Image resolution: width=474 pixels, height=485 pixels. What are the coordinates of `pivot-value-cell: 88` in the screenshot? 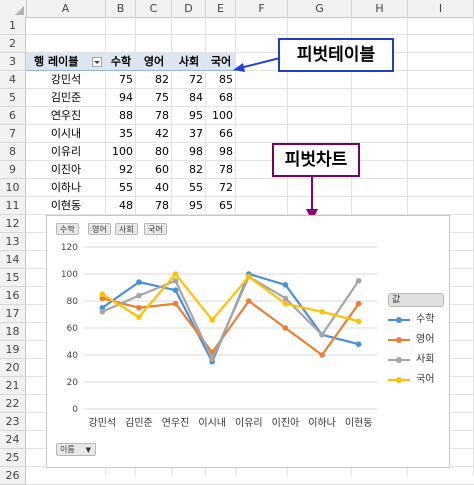 It's located at (126, 115).